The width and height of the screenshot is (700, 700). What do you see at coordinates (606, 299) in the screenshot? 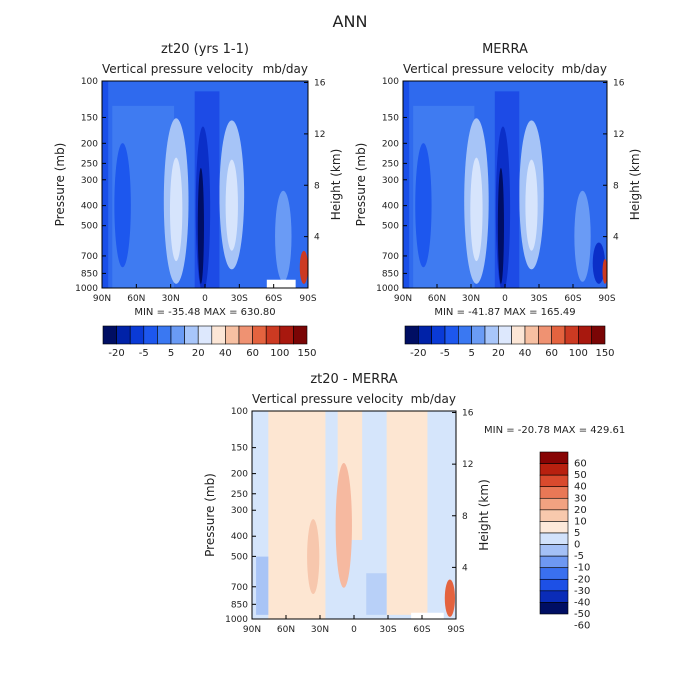
I see `x-tick-label: 90S` at bounding box center [606, 299].